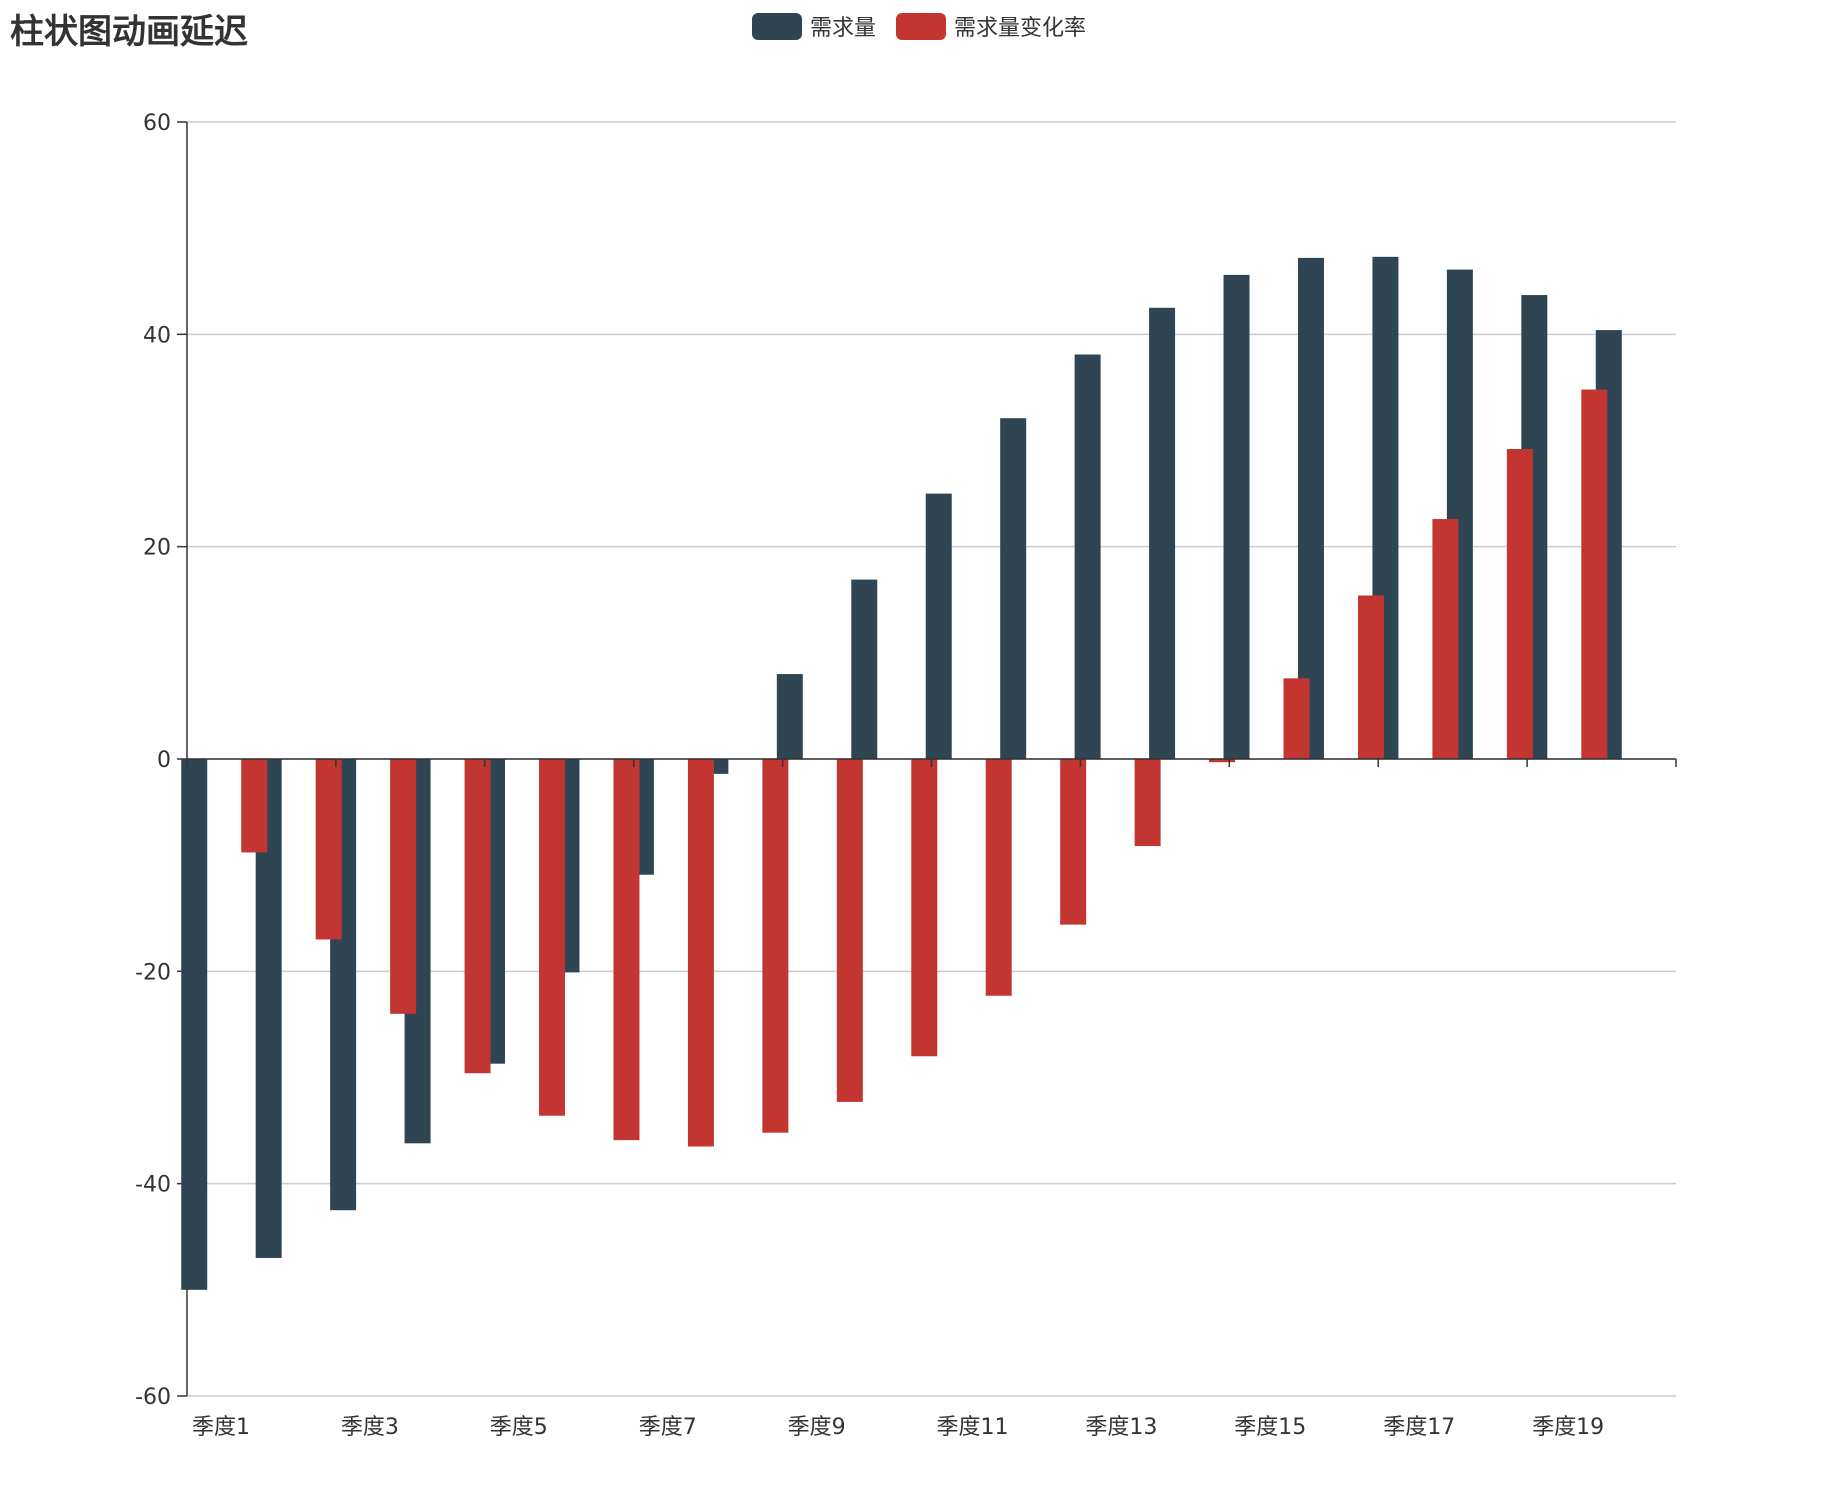 This screenshot has width=1838, height=1496. What do you see at coordinates (1270, 1427) in the screenshot?
I see `x-tick-label: 季度15` at bounding box center [1270, 1427].